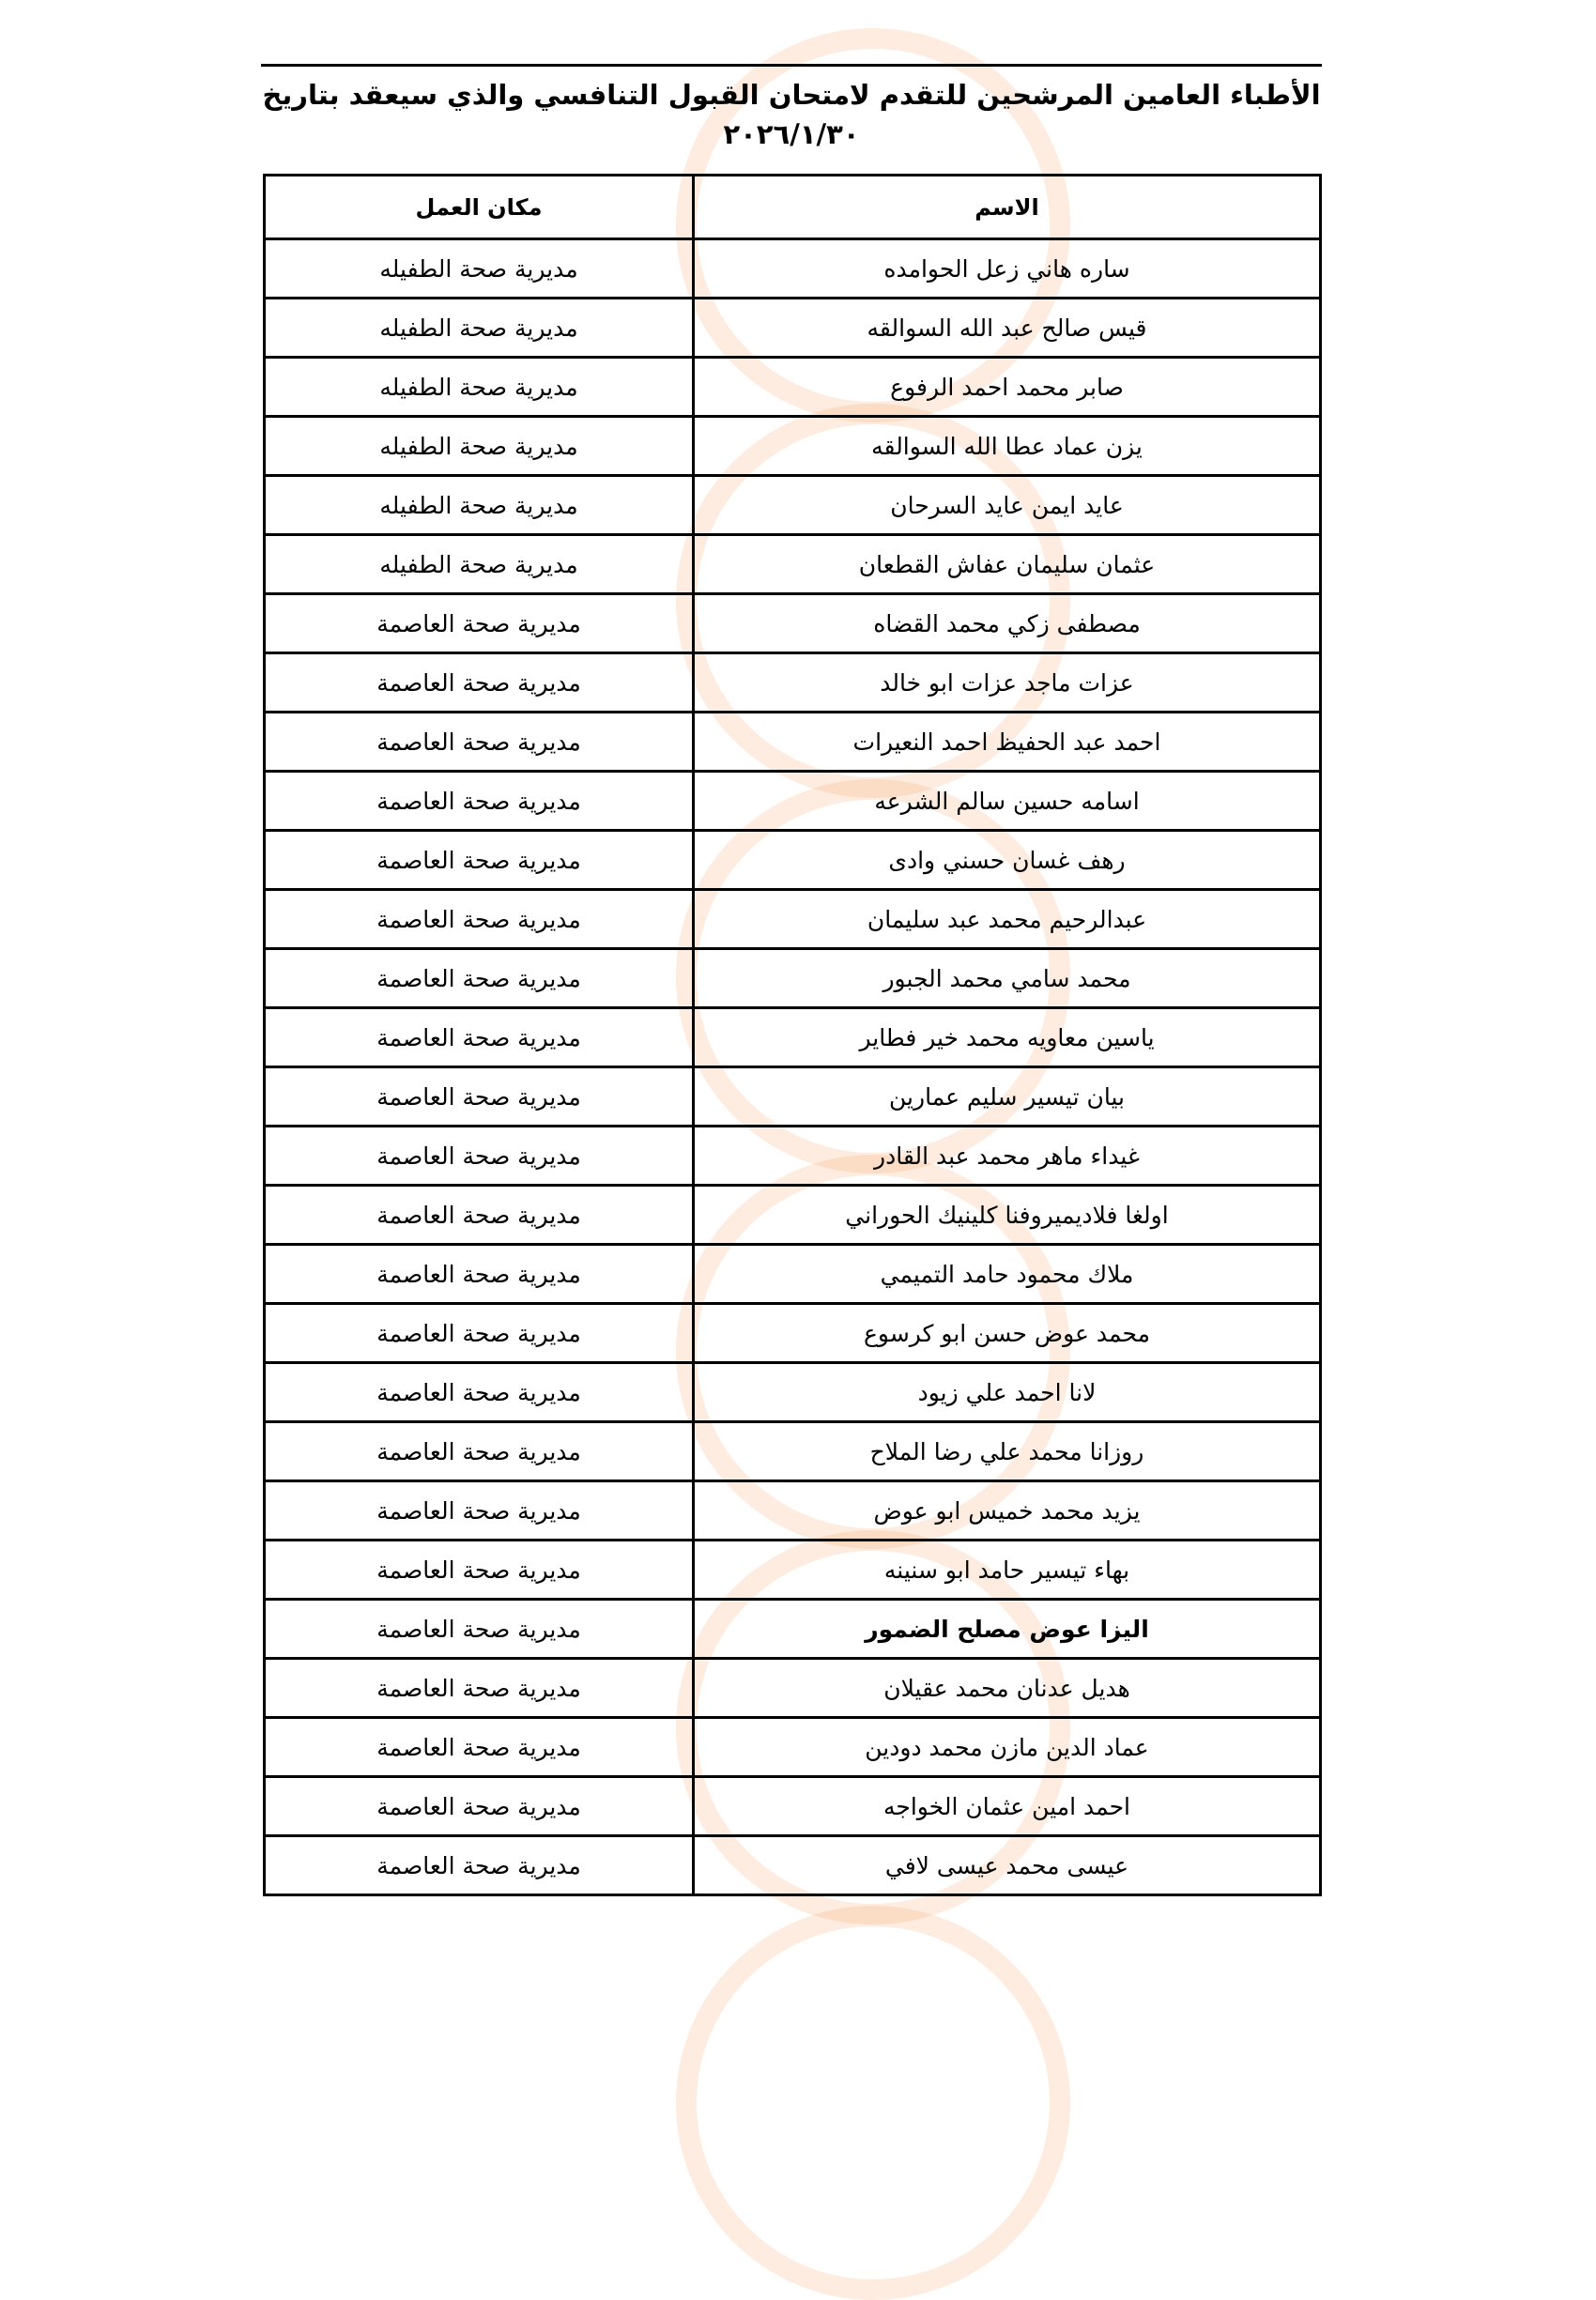  What do you see at coordinates (1007, 387) in the screenshot?
I see `cell-name: صابر محمد احمد الرفوع` at bounding box center [1007, 387].